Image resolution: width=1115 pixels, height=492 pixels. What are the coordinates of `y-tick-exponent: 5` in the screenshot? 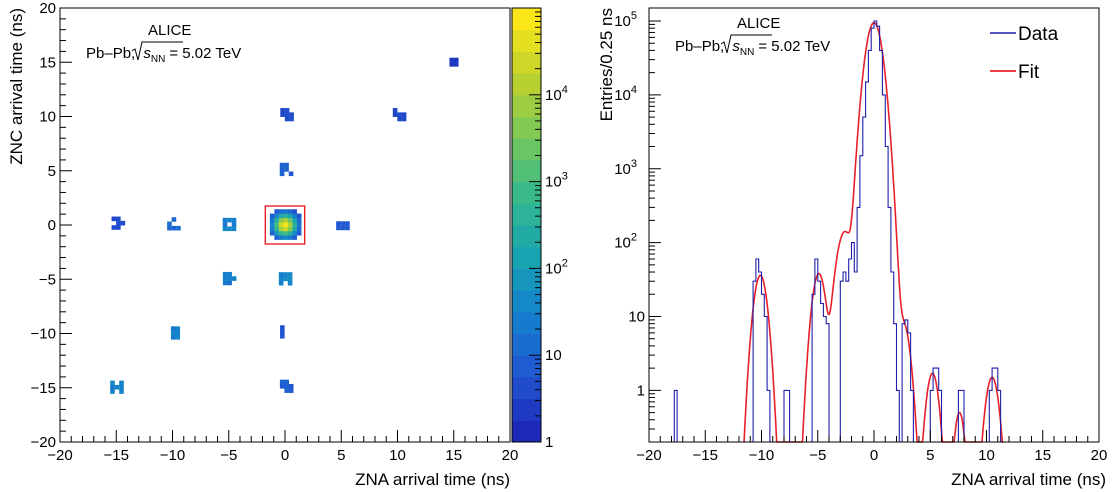 It's located at (634, 16).